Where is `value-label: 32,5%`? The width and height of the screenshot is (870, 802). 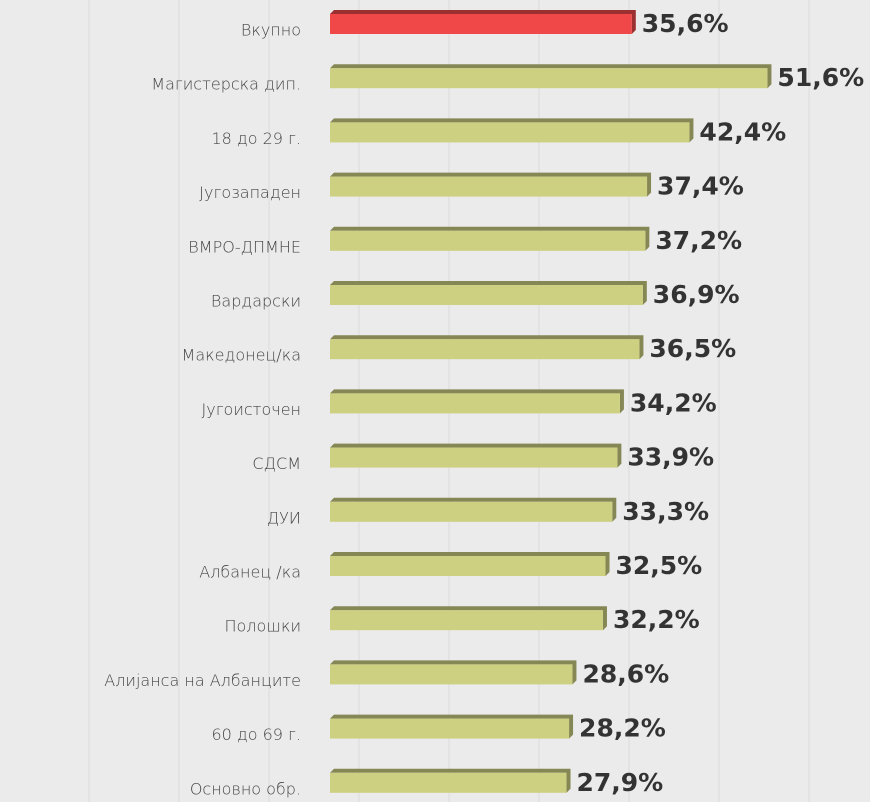 value-label: 32,5% is located at coordinates (659, 565).